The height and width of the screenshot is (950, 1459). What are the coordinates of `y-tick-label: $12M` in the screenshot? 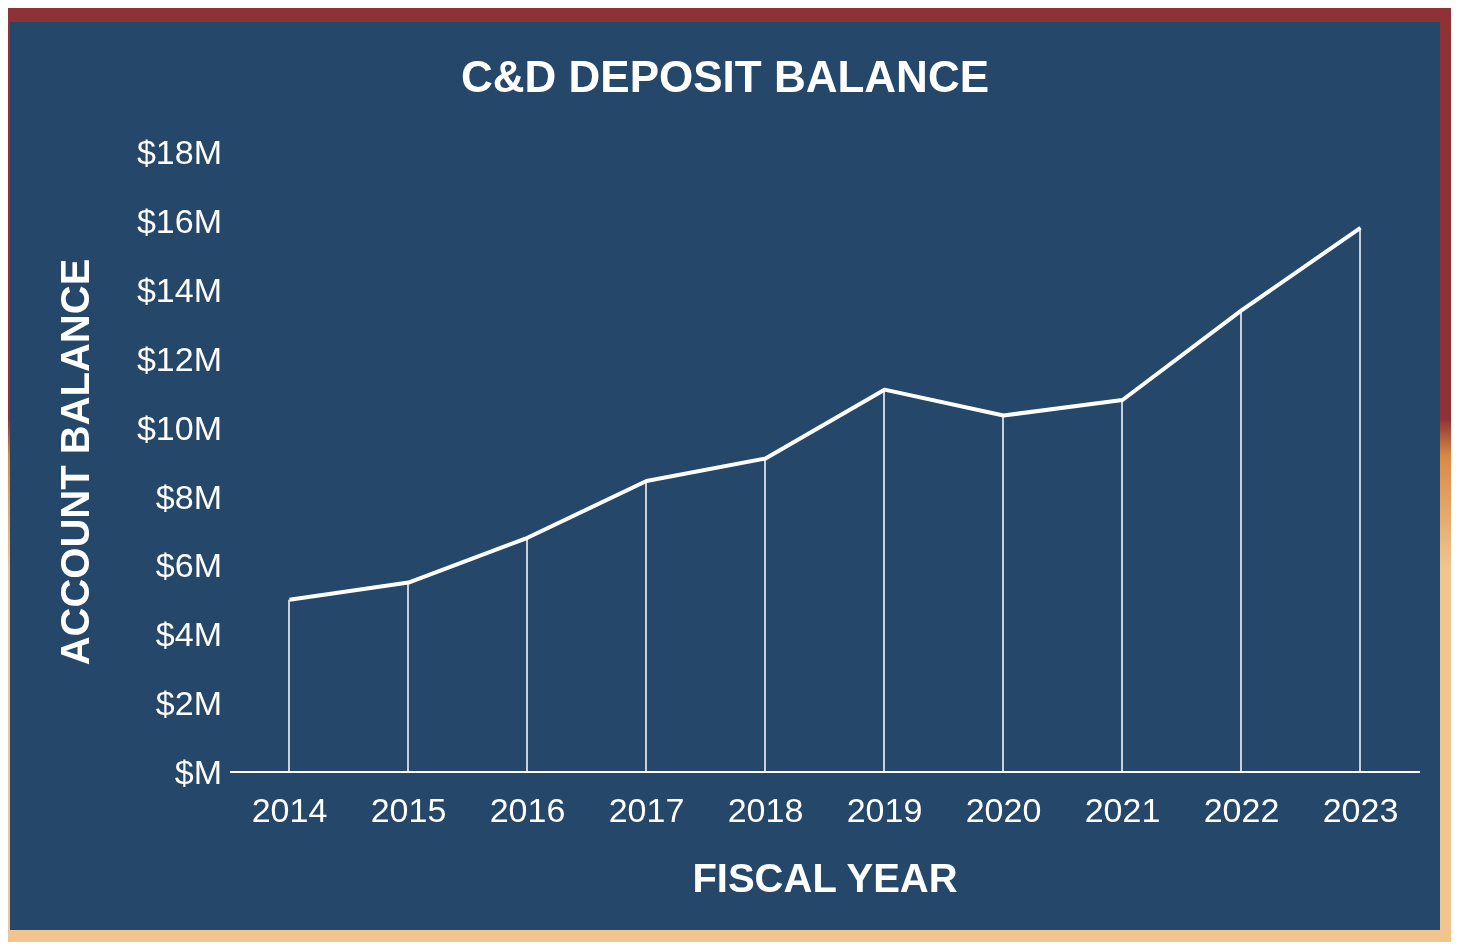 It's located at (179, 358).